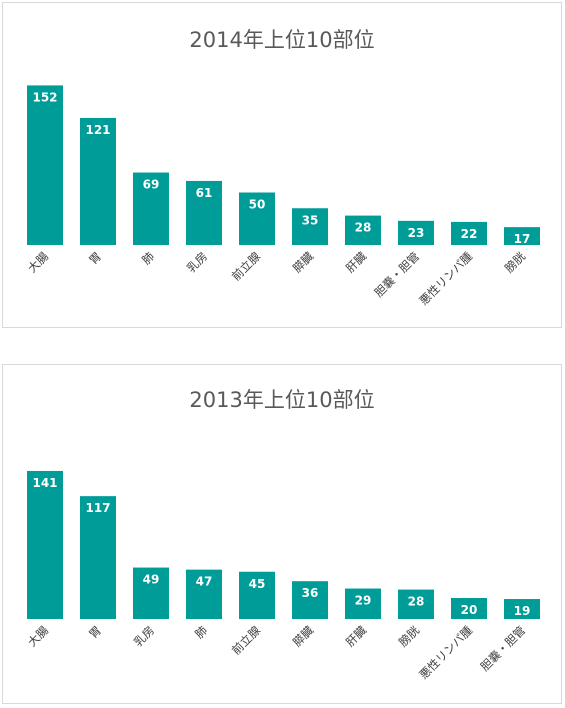  I want to click on data-label: 23, so click(416, 233).